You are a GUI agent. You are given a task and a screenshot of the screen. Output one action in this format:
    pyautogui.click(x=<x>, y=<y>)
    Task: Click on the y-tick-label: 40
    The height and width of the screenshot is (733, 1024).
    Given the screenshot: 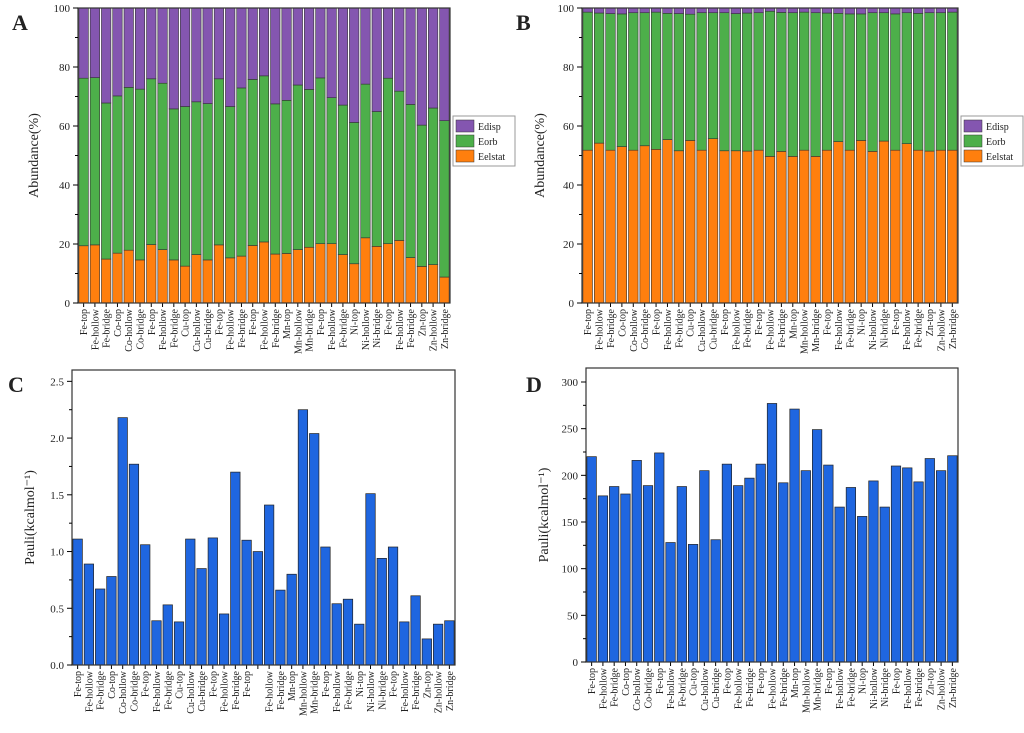 What is the action you would take?
    pyautogui.click(x=65, y=186)
    